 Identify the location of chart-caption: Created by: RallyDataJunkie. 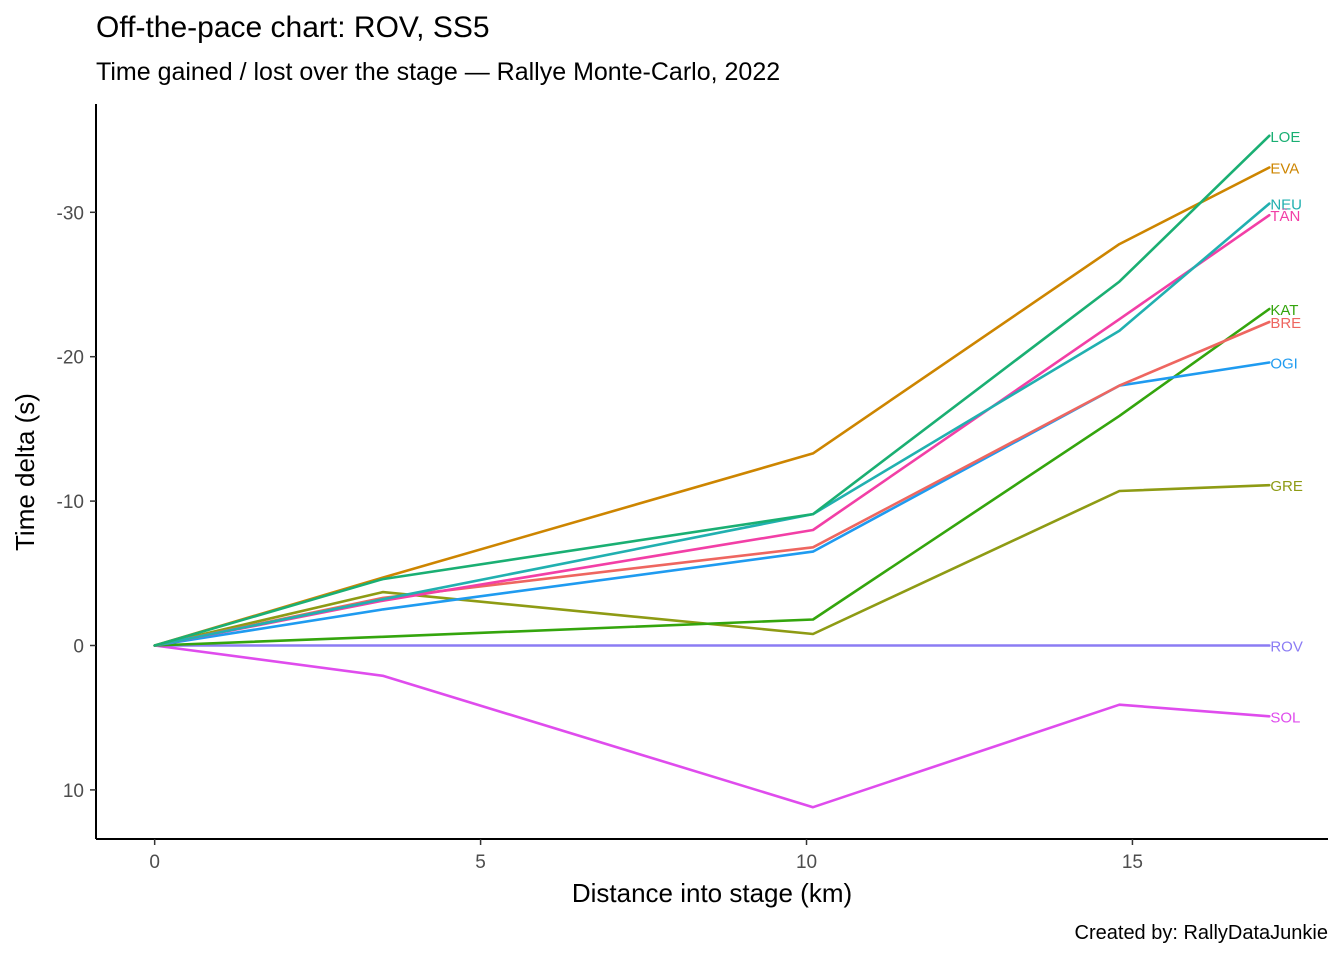
(1201, 933).